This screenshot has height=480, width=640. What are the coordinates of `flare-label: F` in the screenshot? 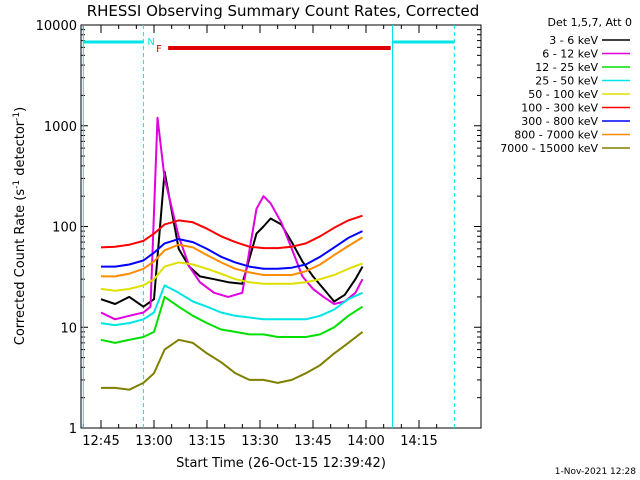 It's located at (159, 49).